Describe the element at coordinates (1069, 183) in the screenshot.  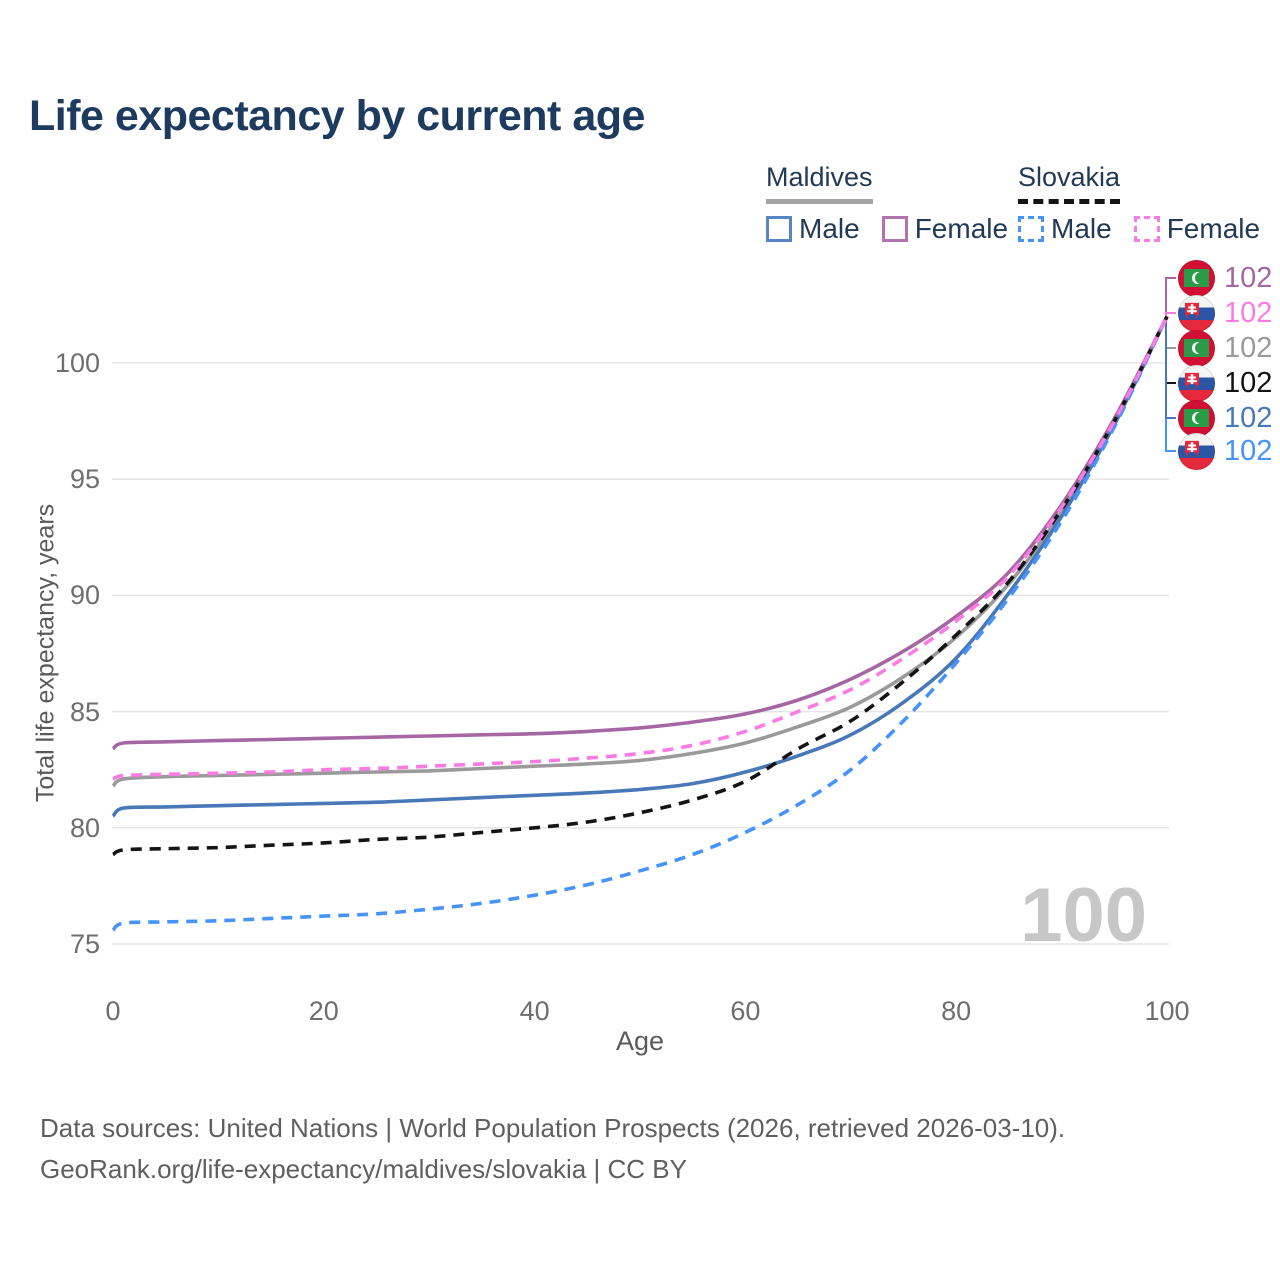
I see `legend-country-slovakia: Slovakia` at that location.